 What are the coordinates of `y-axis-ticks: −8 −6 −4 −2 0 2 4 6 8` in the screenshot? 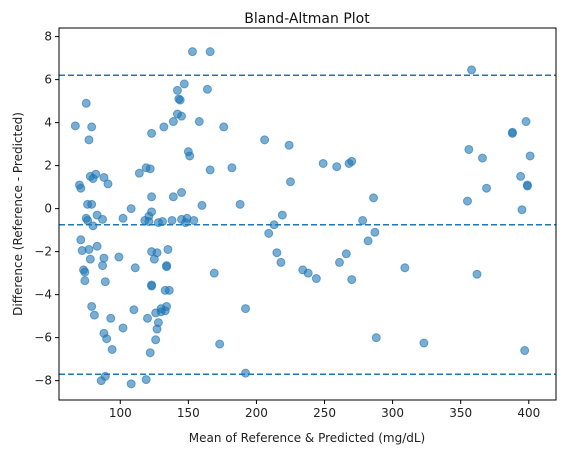 It's located at (46, 209).